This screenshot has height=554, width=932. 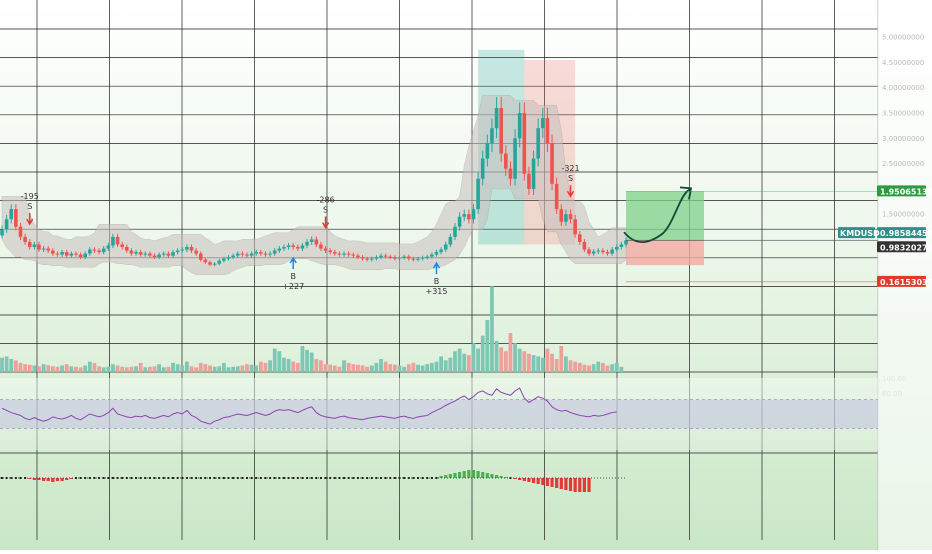 What do you see at coordinates (570, 178) in the screenshot?
I see `signal-sub: S` at bounding box center [570, 178].